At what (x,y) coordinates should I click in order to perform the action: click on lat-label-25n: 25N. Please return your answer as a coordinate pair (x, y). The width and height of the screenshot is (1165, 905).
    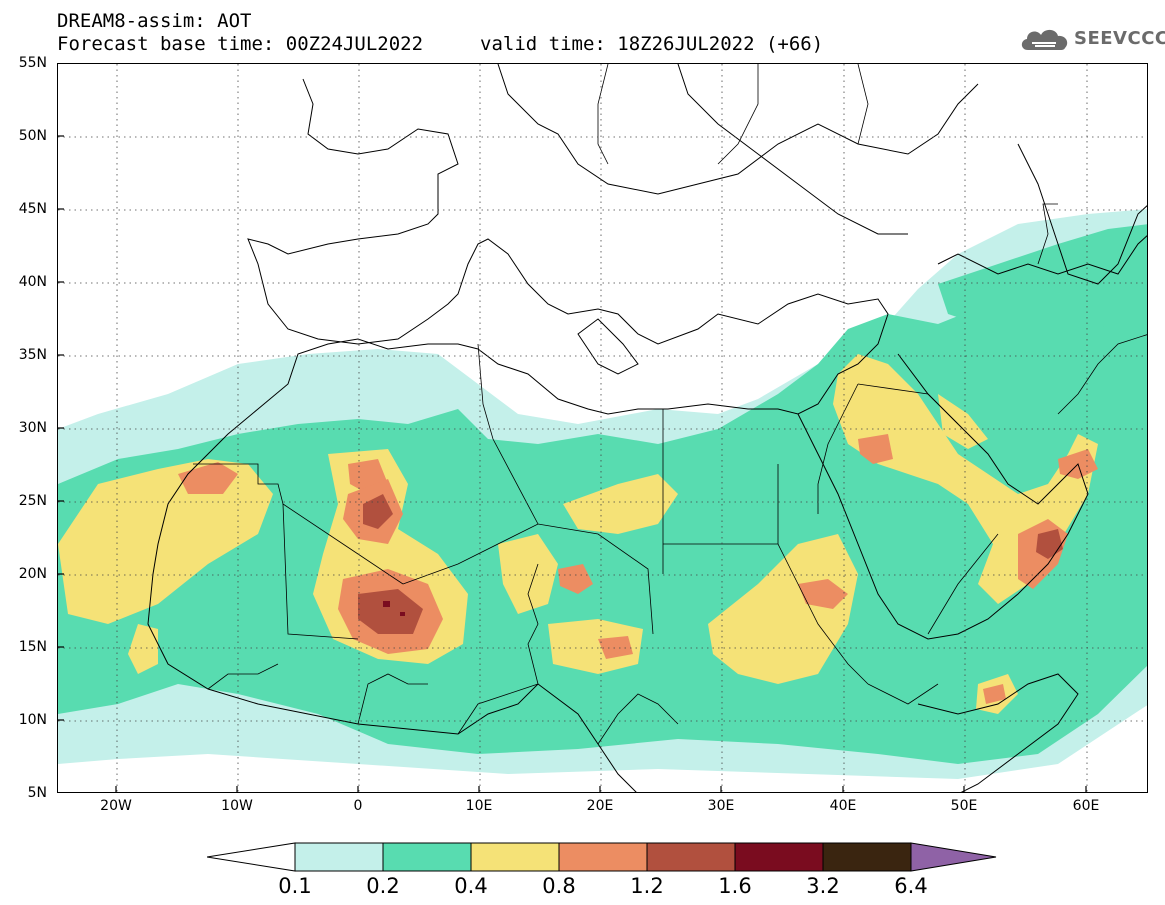
    Looking at the image, I should click on (32, 501).